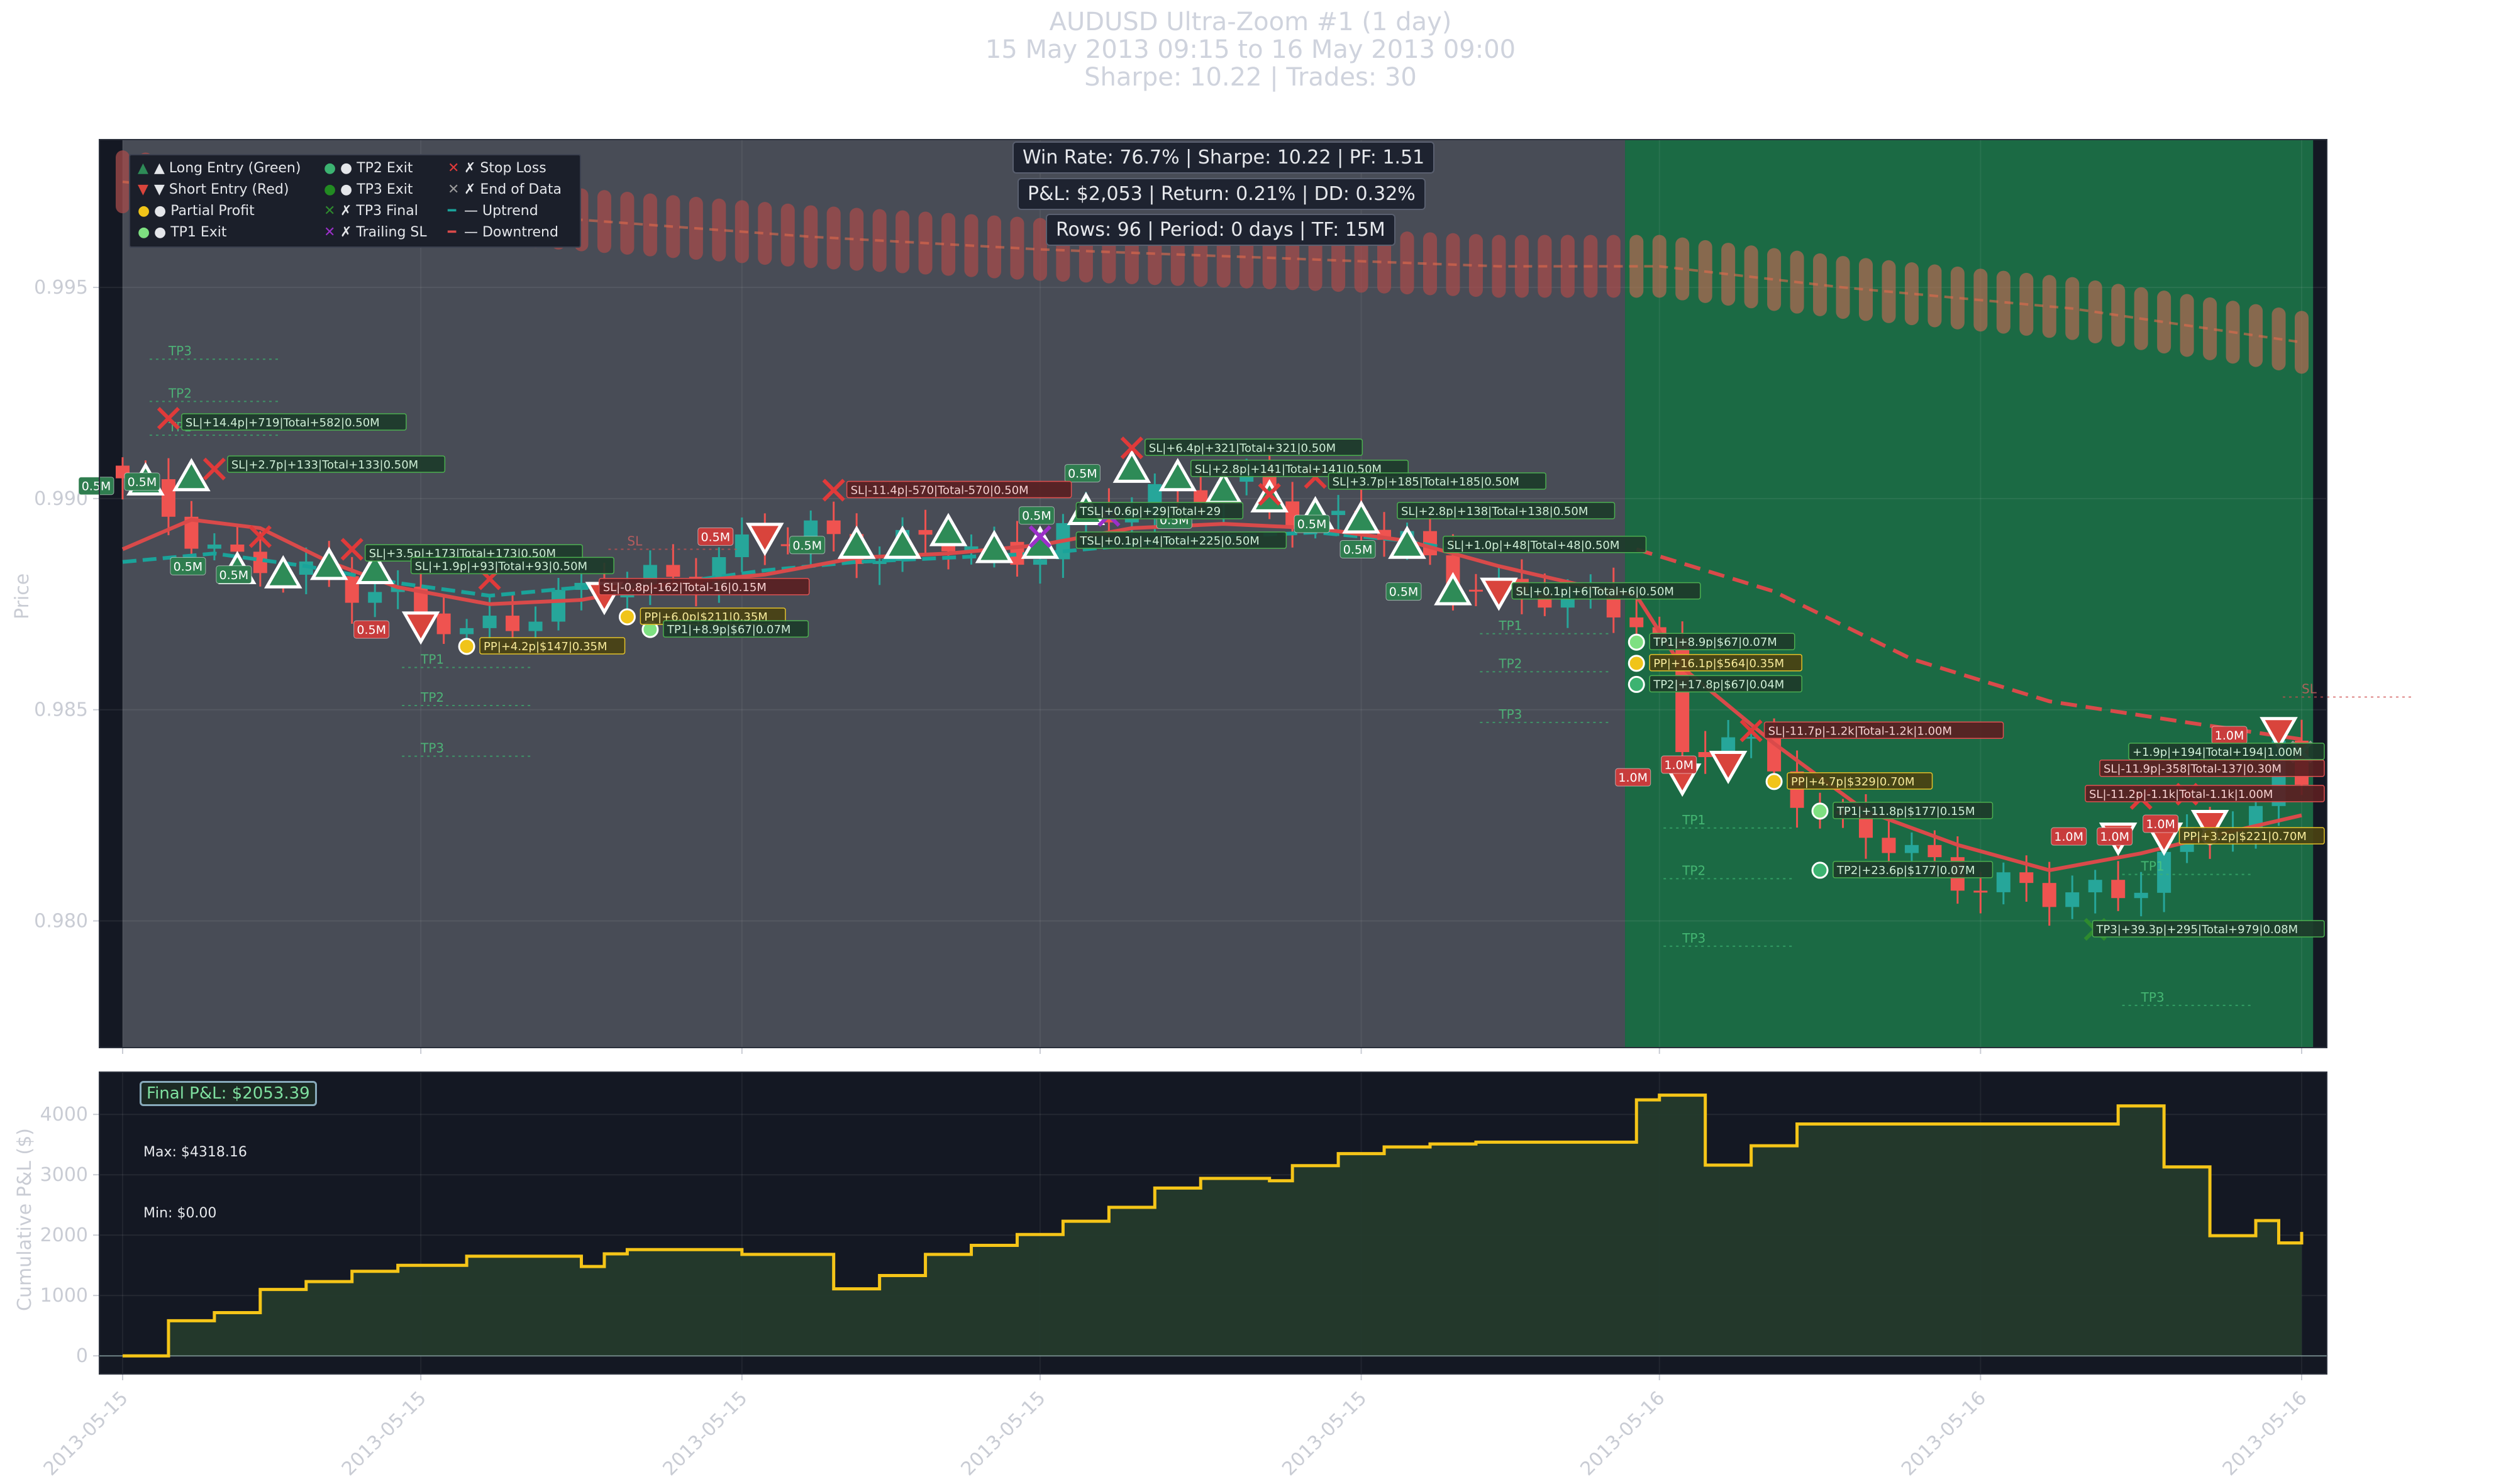  Describe the element at coordinates (384, 1433) in the screenshot. I see `x-tick-label-1: 2013-05-15` at that location.